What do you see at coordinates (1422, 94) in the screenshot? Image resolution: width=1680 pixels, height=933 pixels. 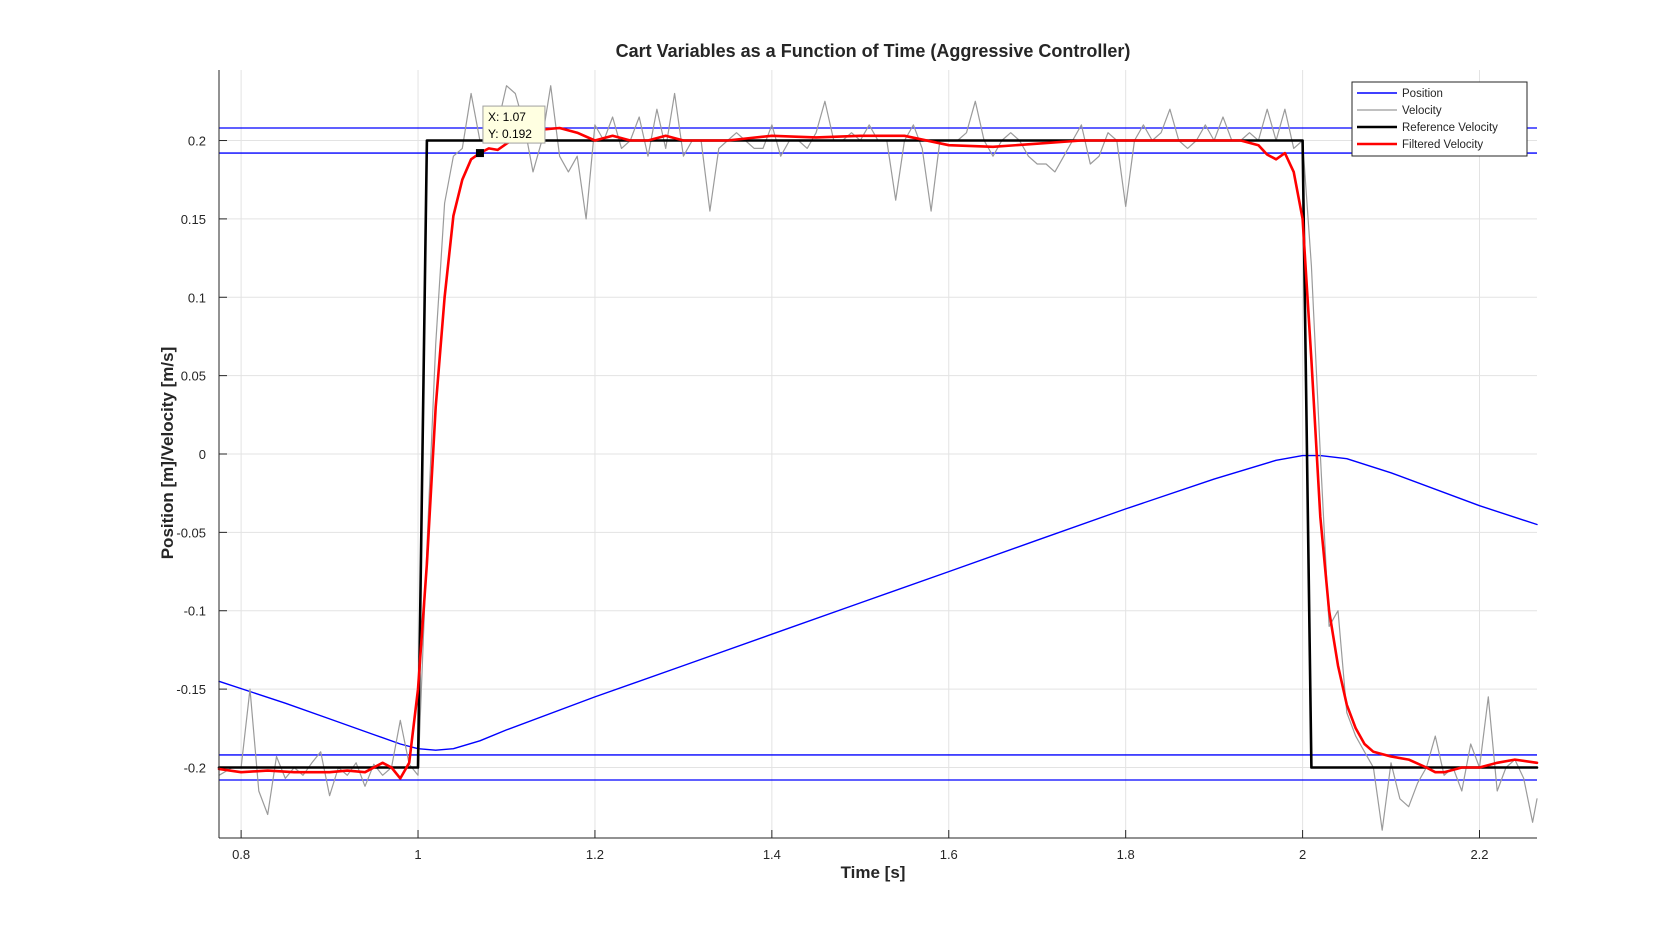 I see `legend-label-position: Position` at bounding box center [1422, 94].